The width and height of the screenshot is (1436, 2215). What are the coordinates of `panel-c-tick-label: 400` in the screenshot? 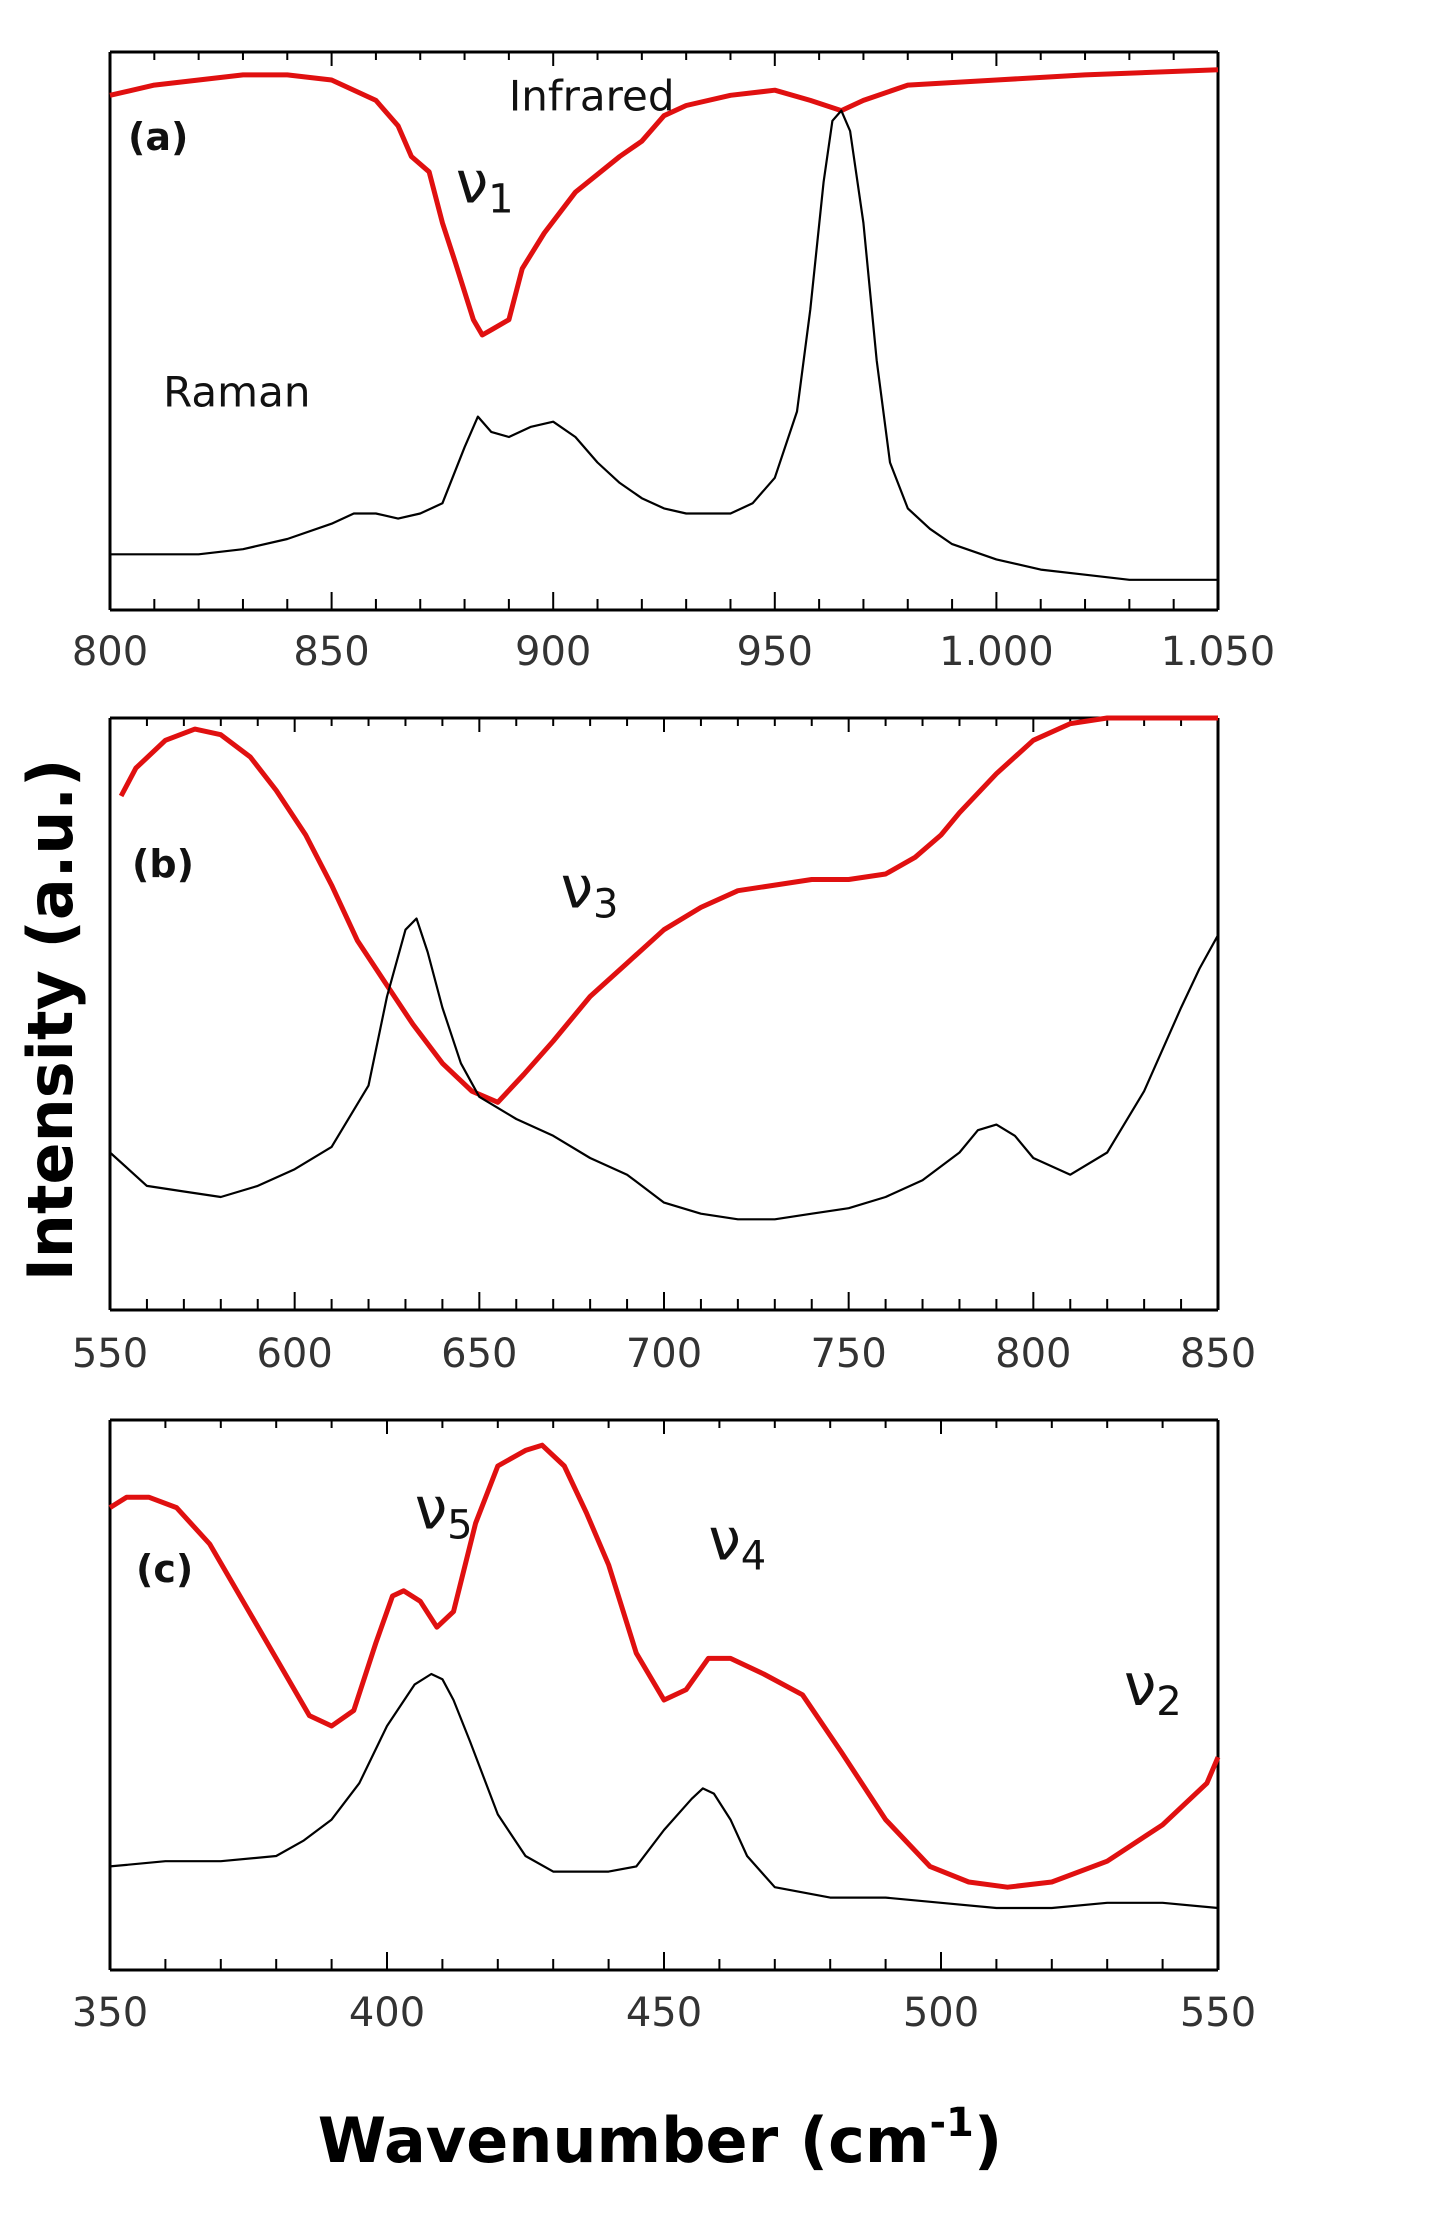 It's located at (387, 2013).